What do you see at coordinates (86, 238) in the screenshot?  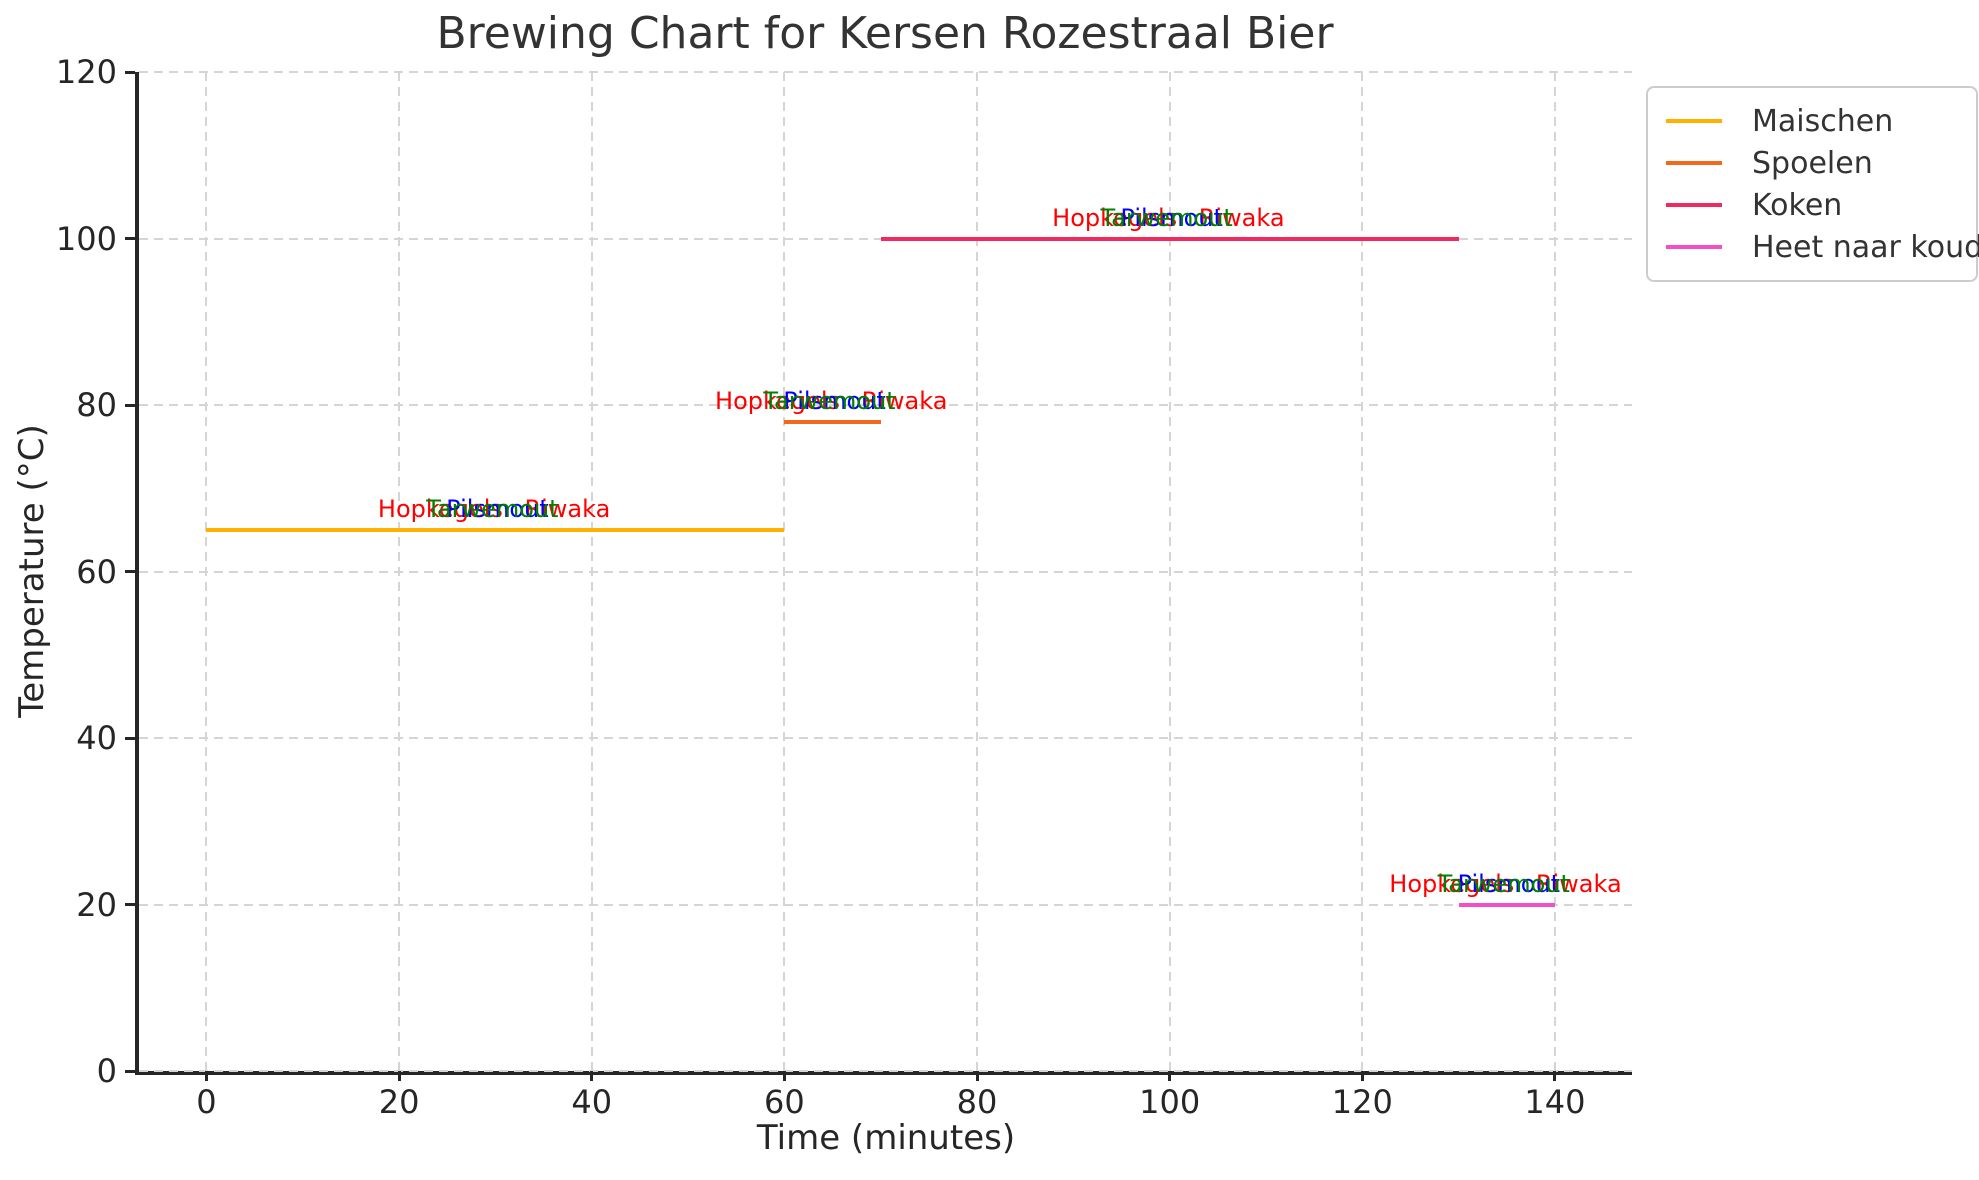 I see `y-tick-label: 100` at bounding box center [86, 238].